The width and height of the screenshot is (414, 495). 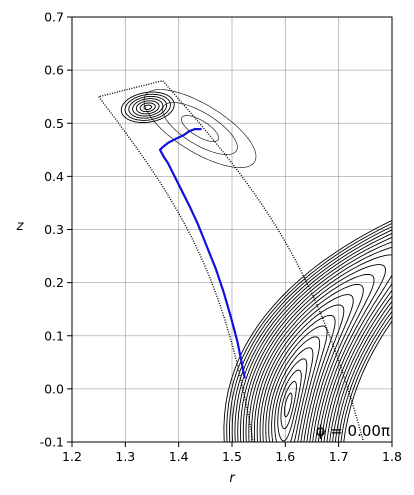 What do you see at coordinates (54, 176) in the screenshot?
I see `y-tick-label: 0.4` at bounding box center [54, 176].